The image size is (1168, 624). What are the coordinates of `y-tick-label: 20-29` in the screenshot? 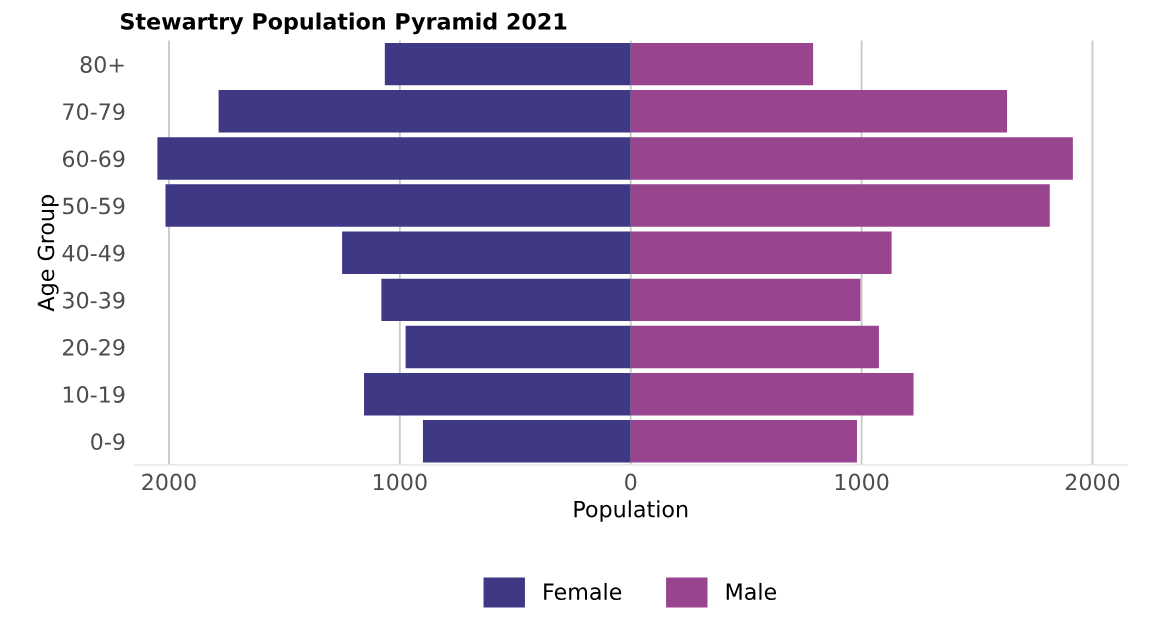 It's located at (94, 347).